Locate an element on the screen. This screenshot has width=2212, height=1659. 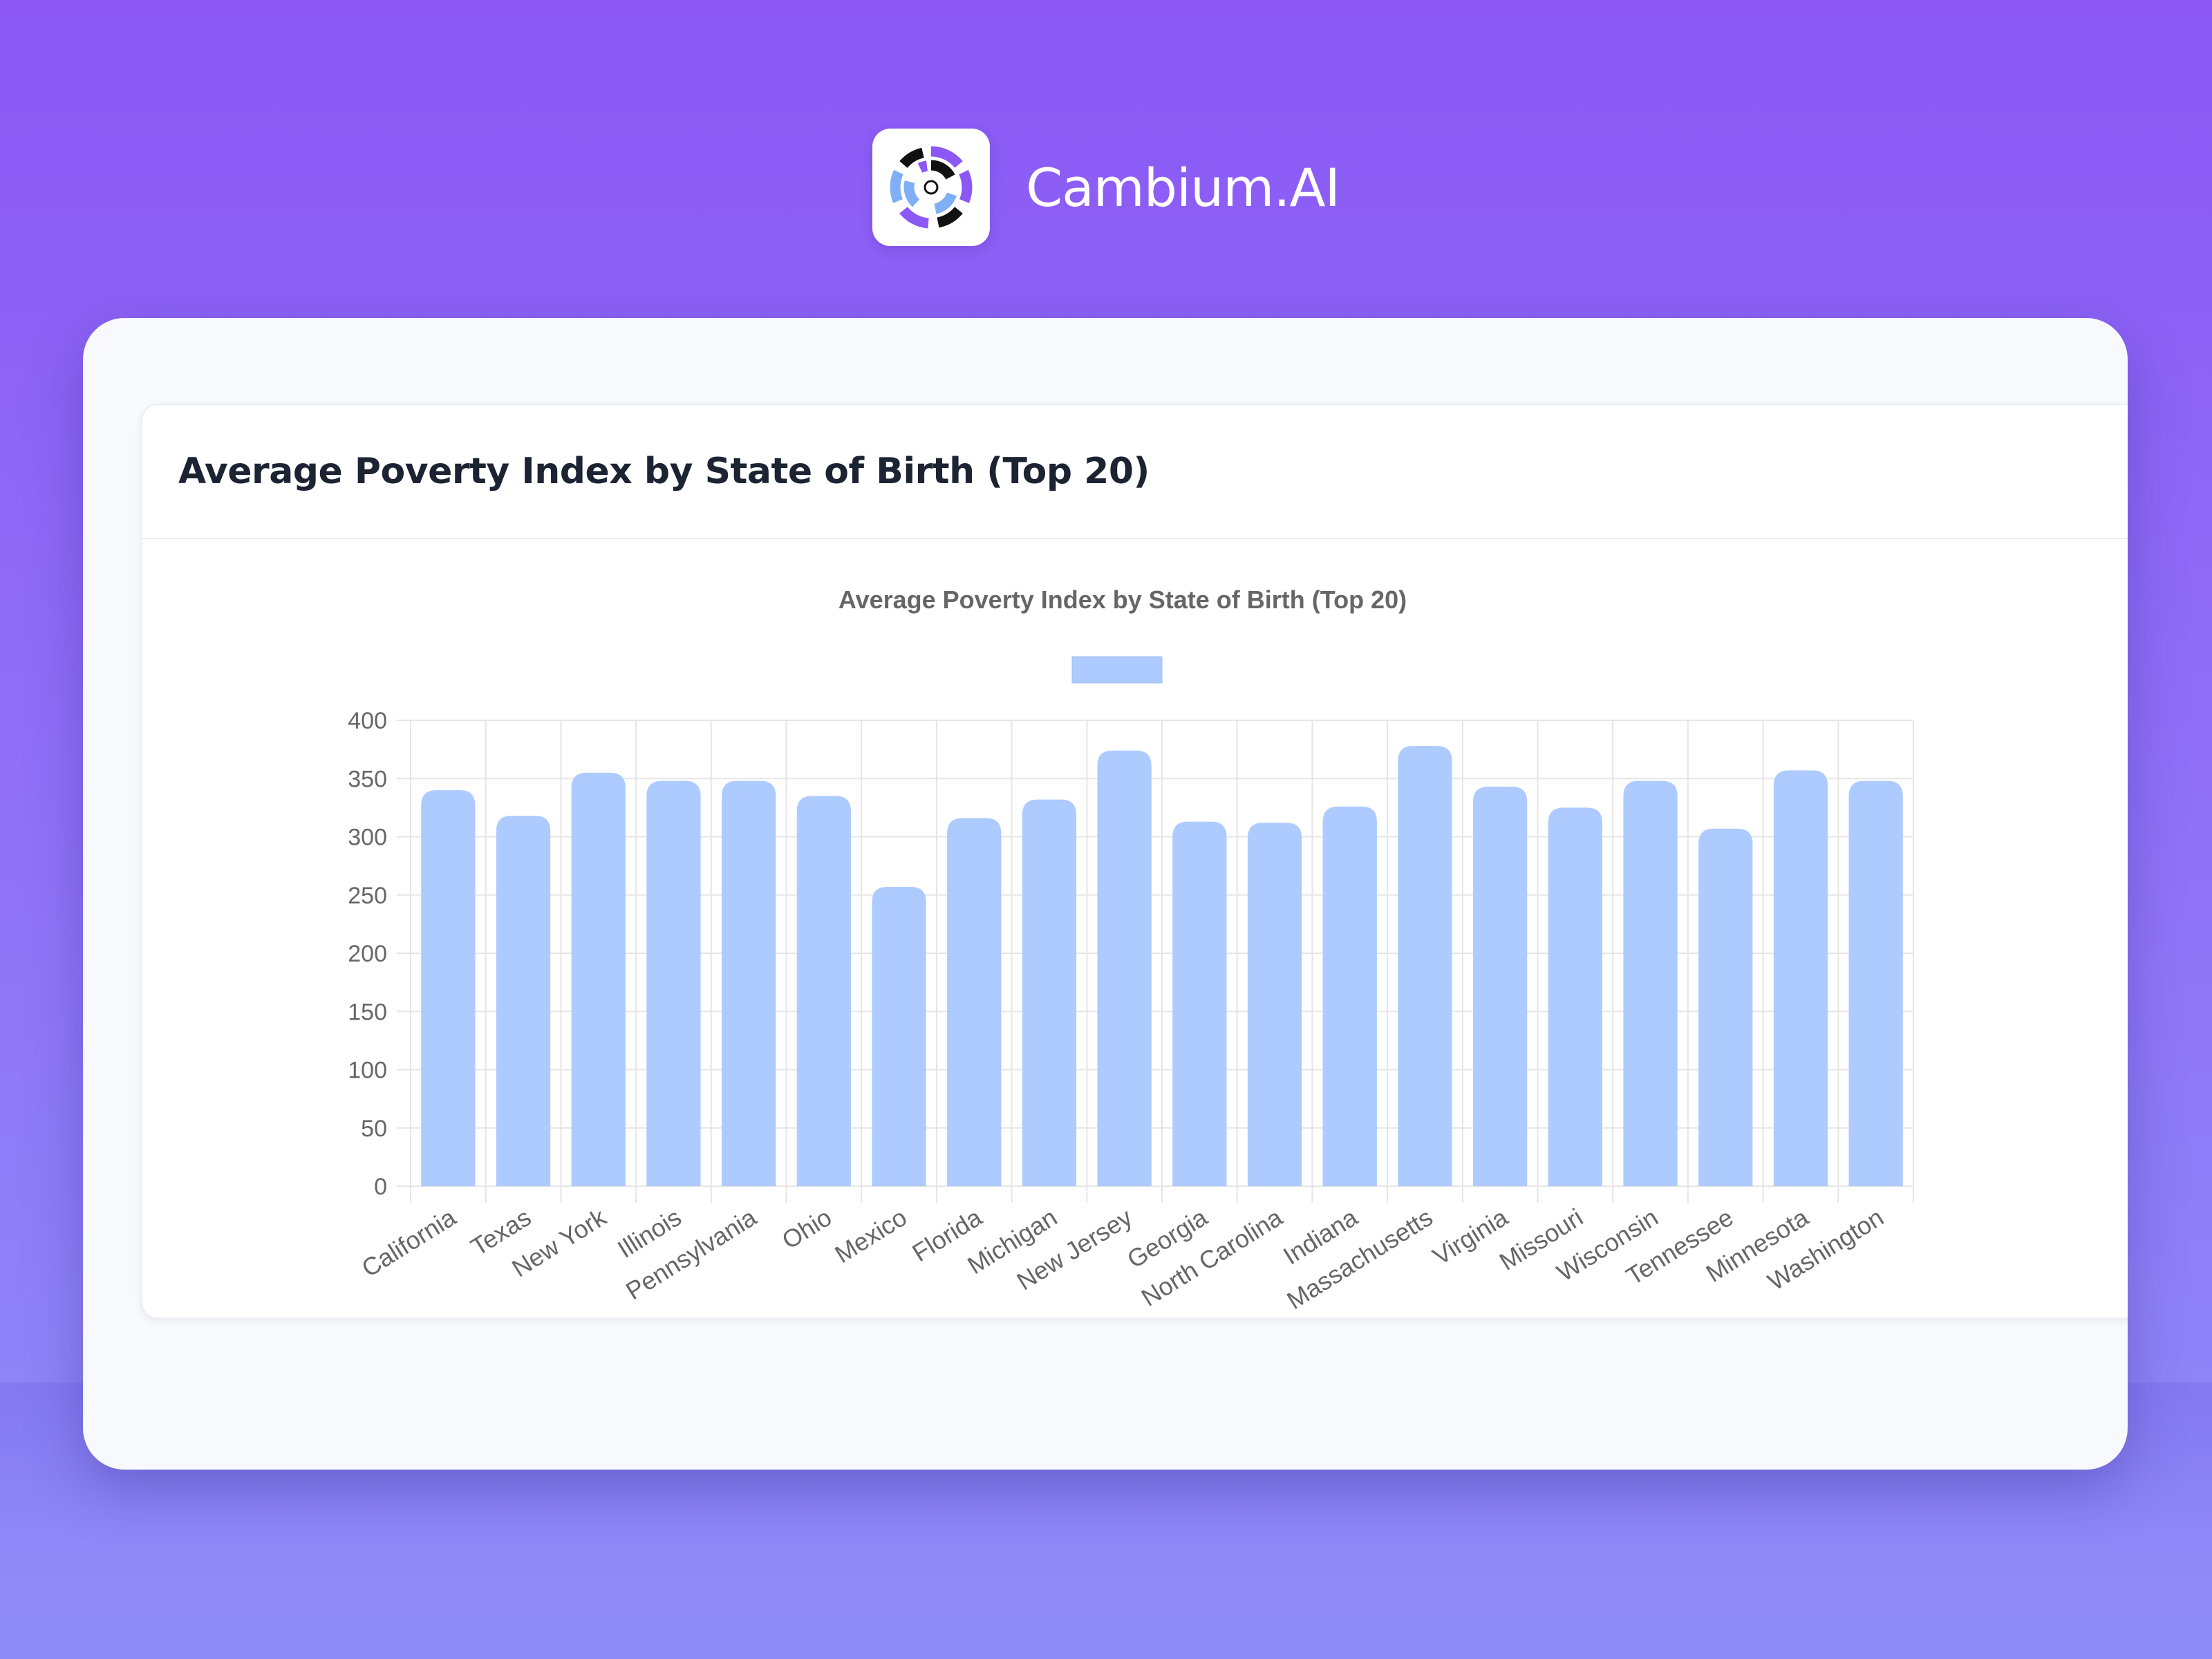
brand-name: Cambium.AI is located at coordinates (1183, 187).